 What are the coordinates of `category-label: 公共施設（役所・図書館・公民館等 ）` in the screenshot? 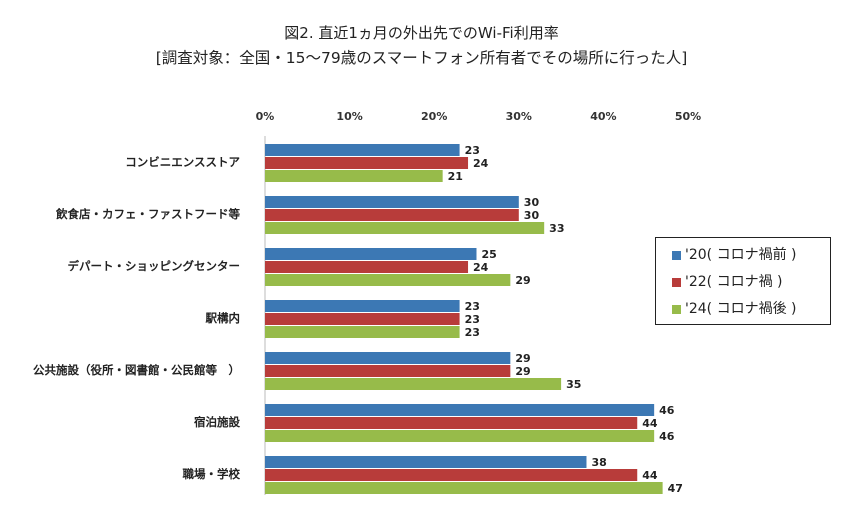 It's located at (136, 370).